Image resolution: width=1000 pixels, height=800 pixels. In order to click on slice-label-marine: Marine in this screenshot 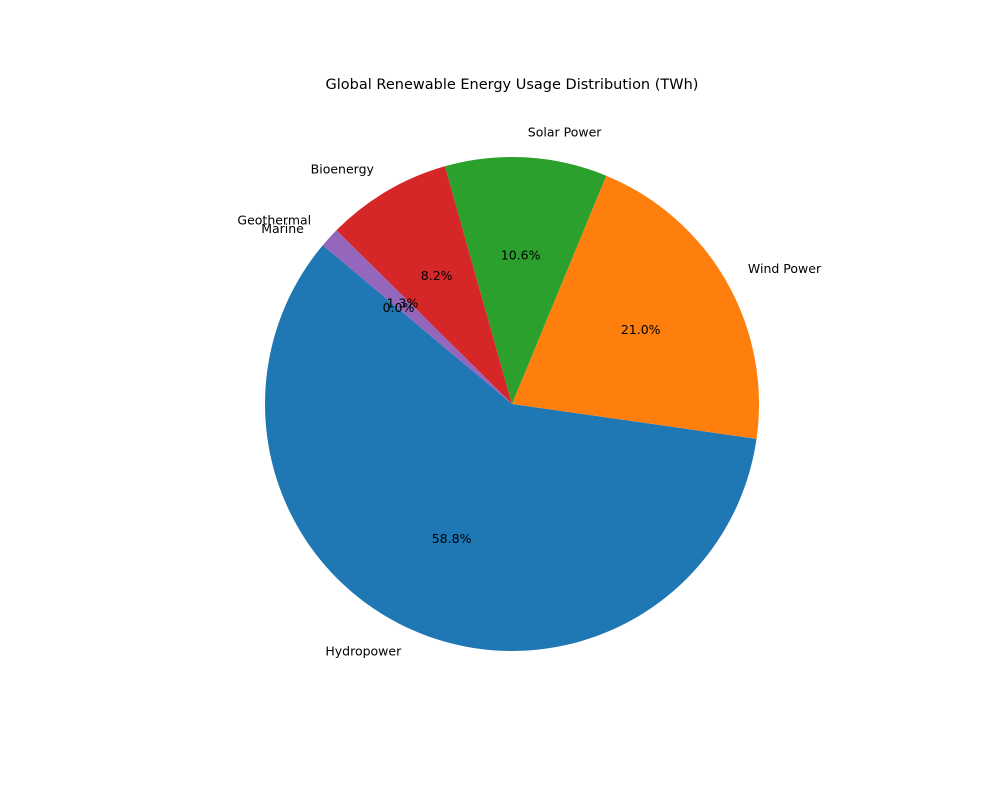, I will do `click(282, 228)`.